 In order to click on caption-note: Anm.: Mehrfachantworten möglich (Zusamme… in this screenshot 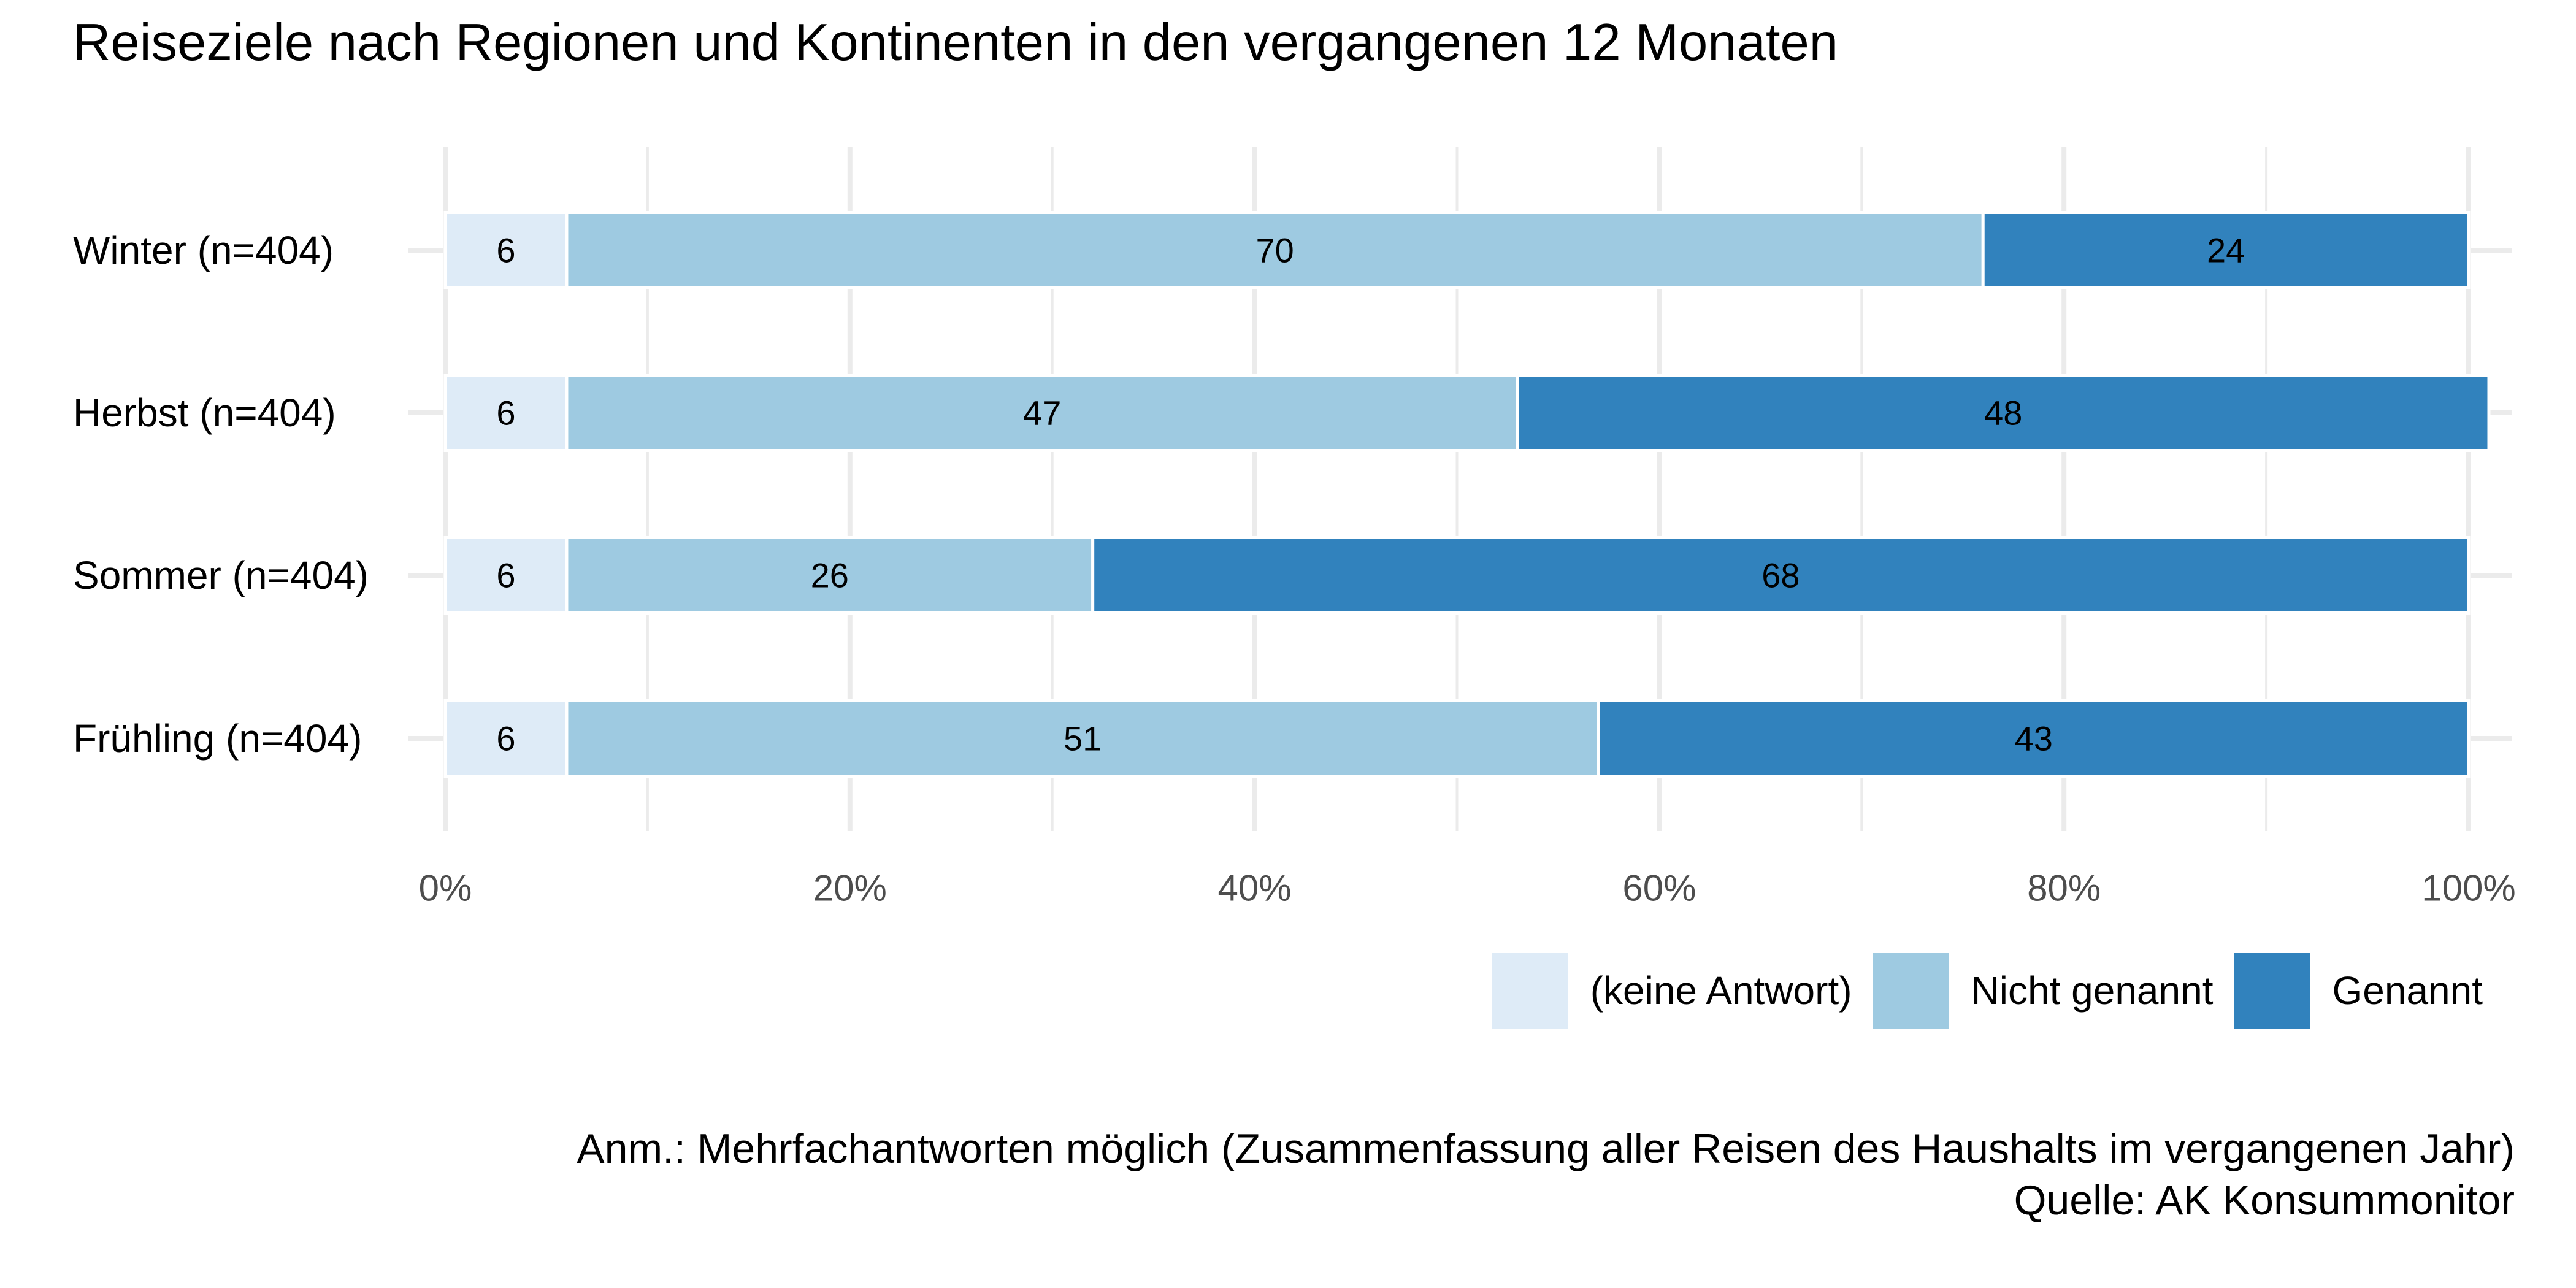, I will do `click(1546, 1148)`.